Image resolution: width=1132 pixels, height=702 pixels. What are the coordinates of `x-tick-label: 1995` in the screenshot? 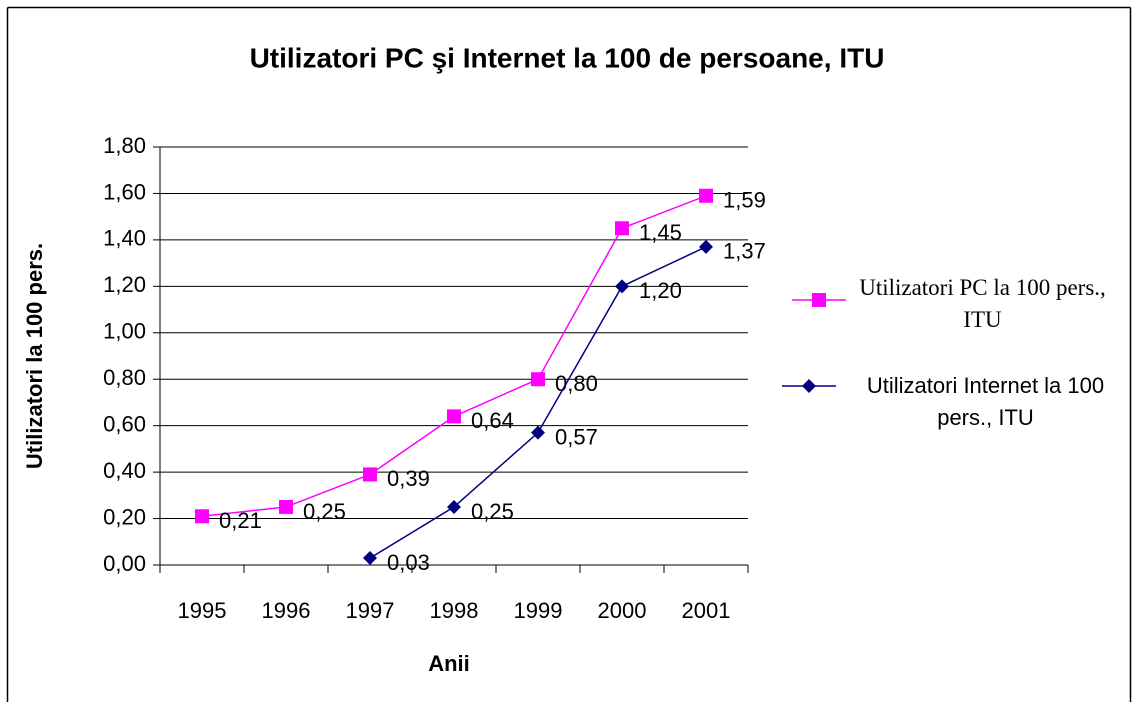 It's located at (202, 610).